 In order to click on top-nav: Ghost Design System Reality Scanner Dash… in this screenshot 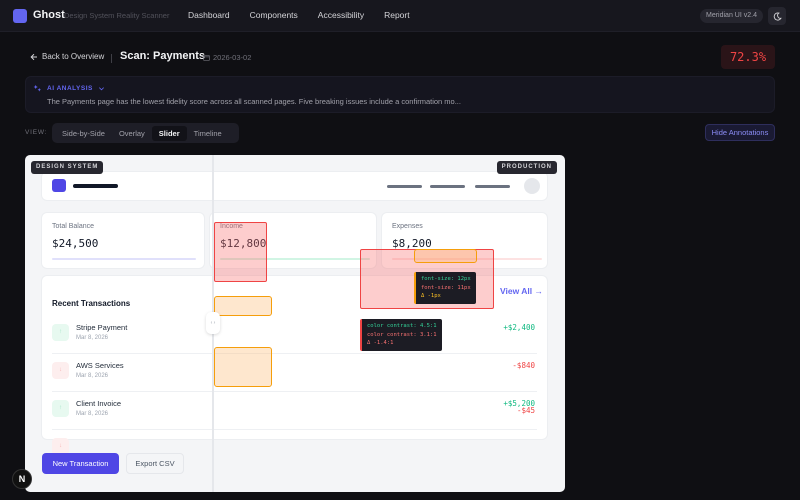, I will do `click(400, 16)`.